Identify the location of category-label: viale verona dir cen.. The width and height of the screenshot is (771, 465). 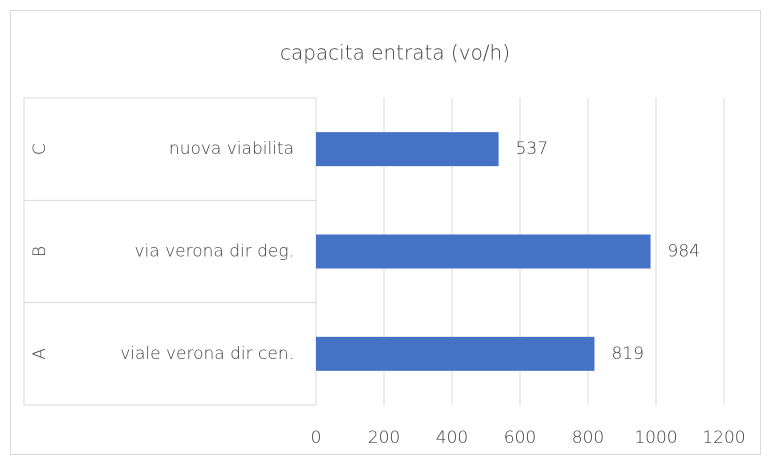
(207, 354).